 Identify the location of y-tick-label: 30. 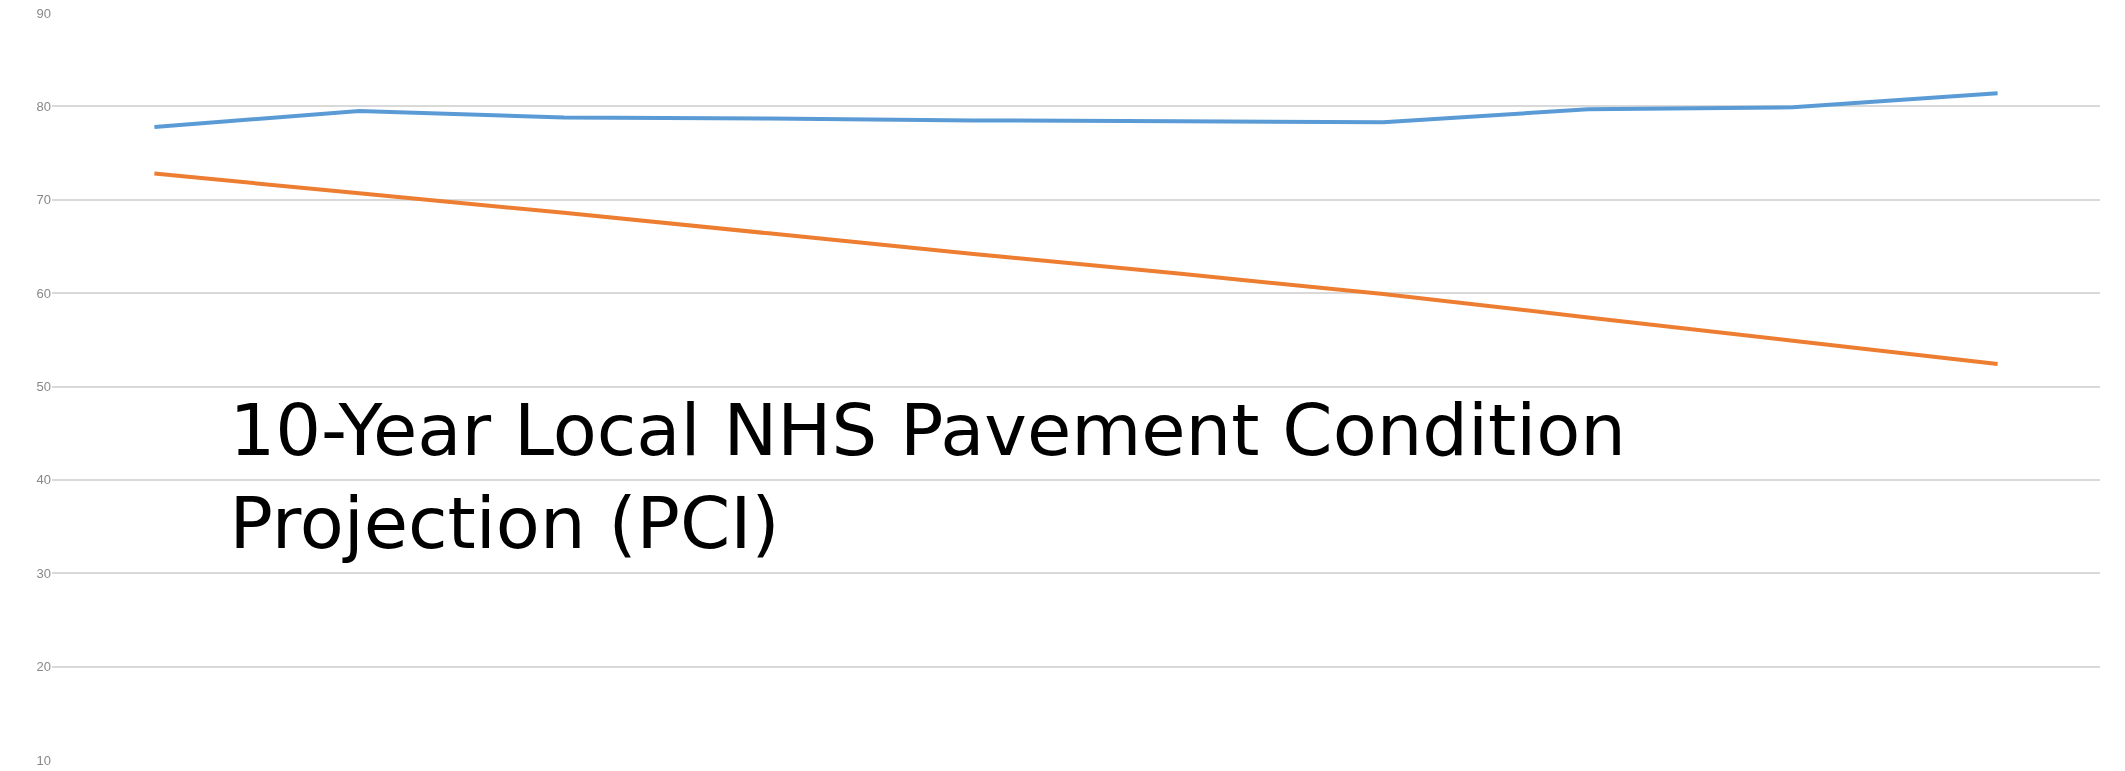
(43, 573).